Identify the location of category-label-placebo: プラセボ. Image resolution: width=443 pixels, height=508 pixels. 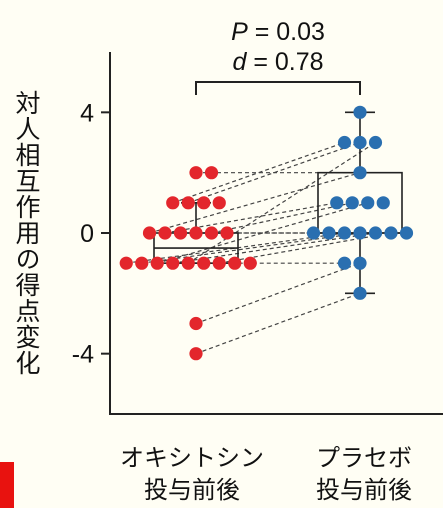
(364, 458).